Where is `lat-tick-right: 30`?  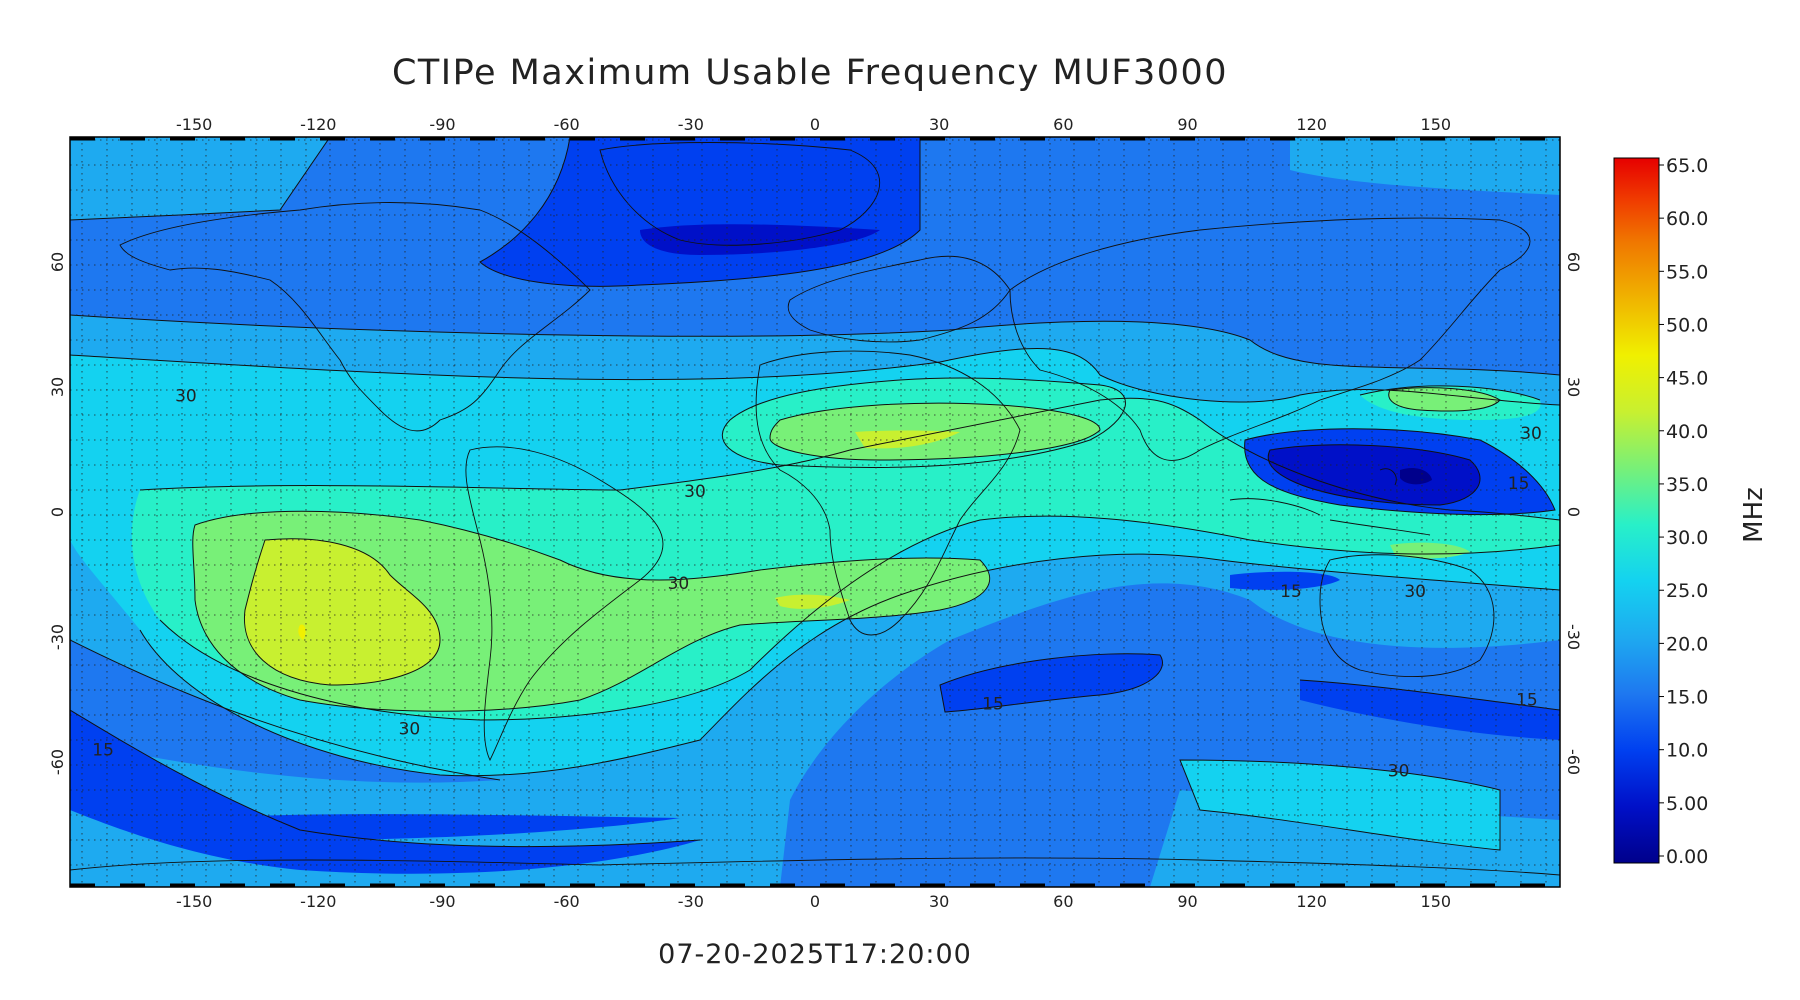
lat-tick-right: 30 is located at coordinates (1573, 387).